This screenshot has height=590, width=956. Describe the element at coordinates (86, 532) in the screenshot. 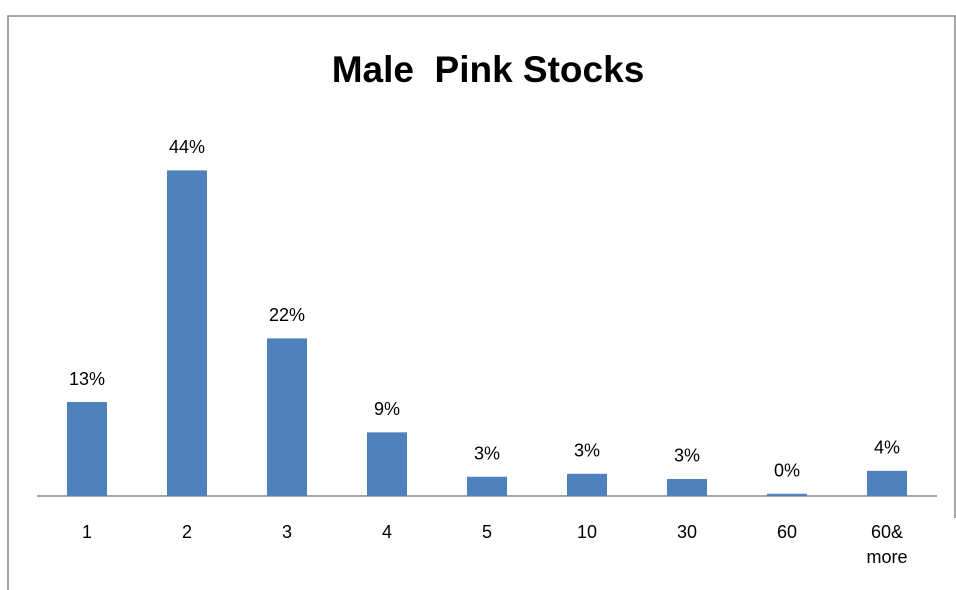

I see `x-tick-label: 1` at that location.